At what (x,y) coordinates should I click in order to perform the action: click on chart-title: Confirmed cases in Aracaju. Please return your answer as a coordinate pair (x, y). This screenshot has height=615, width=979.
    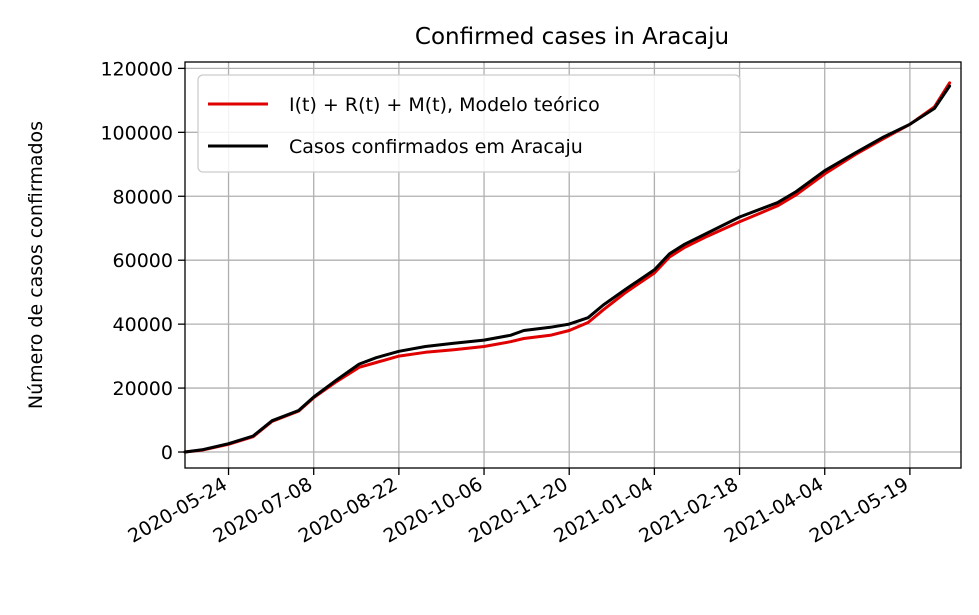
    Looking at the image, I should click on (572, 37).